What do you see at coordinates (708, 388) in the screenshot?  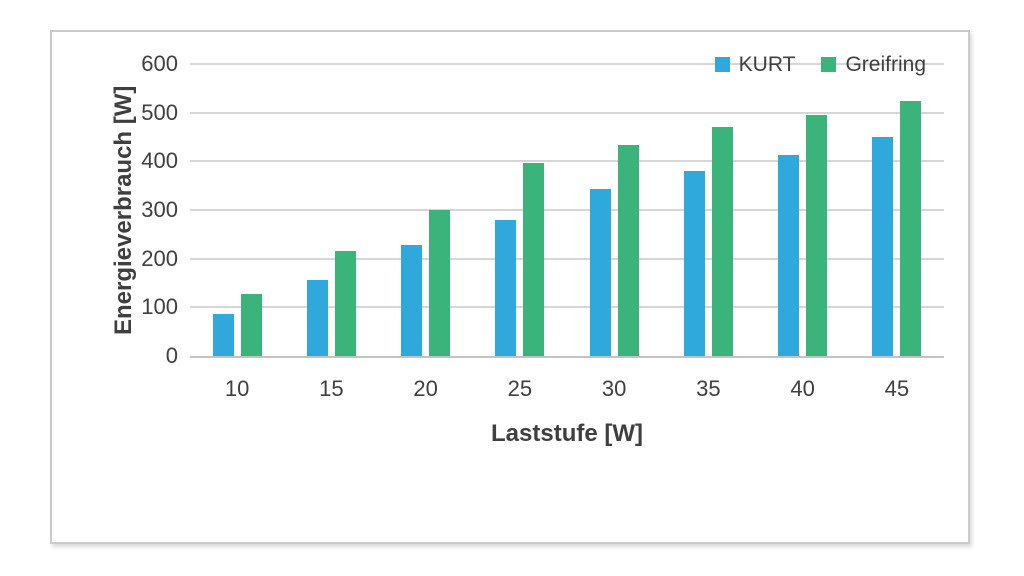 I see `x-tick-label-35: 35` at bounding box center [708, 388].